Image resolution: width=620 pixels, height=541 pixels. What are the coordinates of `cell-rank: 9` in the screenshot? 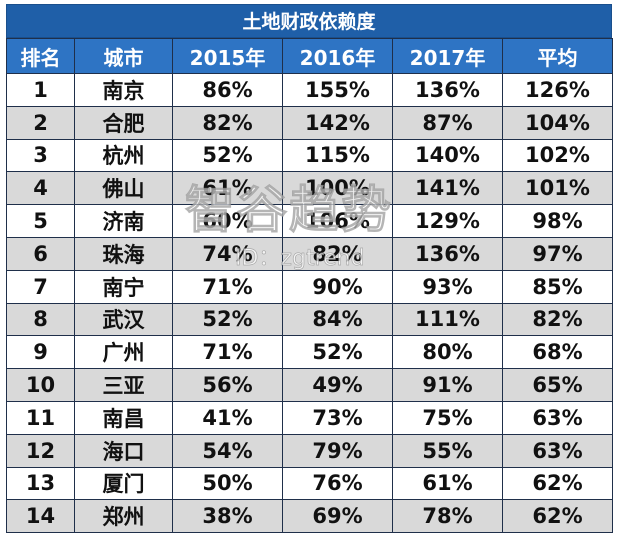 It's located at (40, 352).